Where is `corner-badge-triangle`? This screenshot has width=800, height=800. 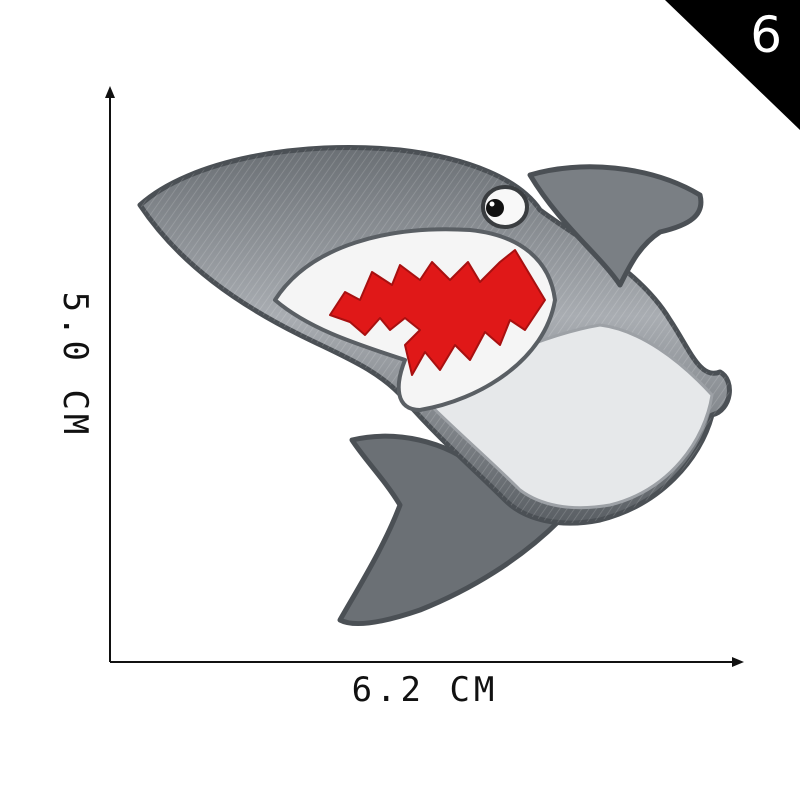 corner-badge-triangle is located at coordinates (732, 65).